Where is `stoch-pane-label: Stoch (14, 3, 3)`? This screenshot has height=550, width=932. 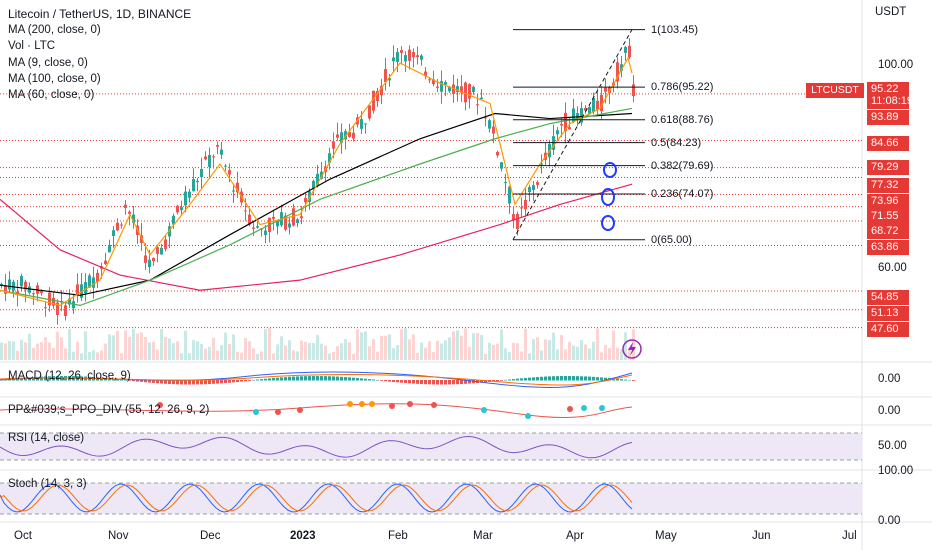
stoch-pane-label: Stoch (14, 3, 3) is located at coordinates (47, 484).